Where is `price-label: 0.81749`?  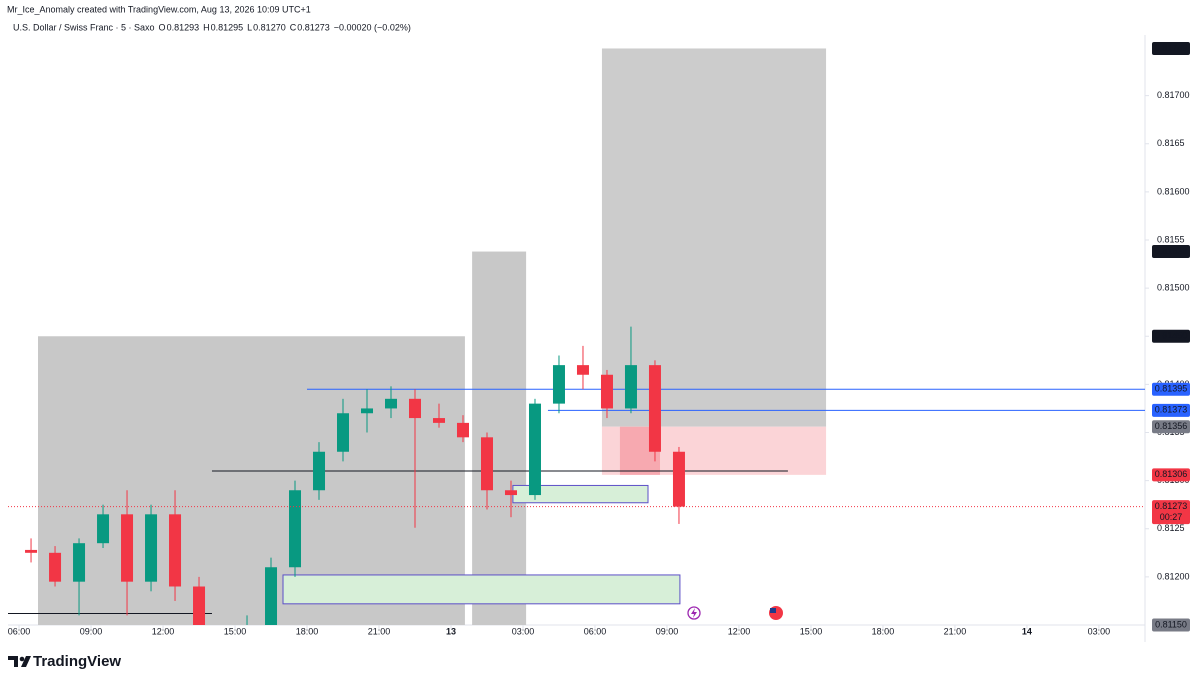
price-label: 0.81749 is located at coordinates (1171, 48).